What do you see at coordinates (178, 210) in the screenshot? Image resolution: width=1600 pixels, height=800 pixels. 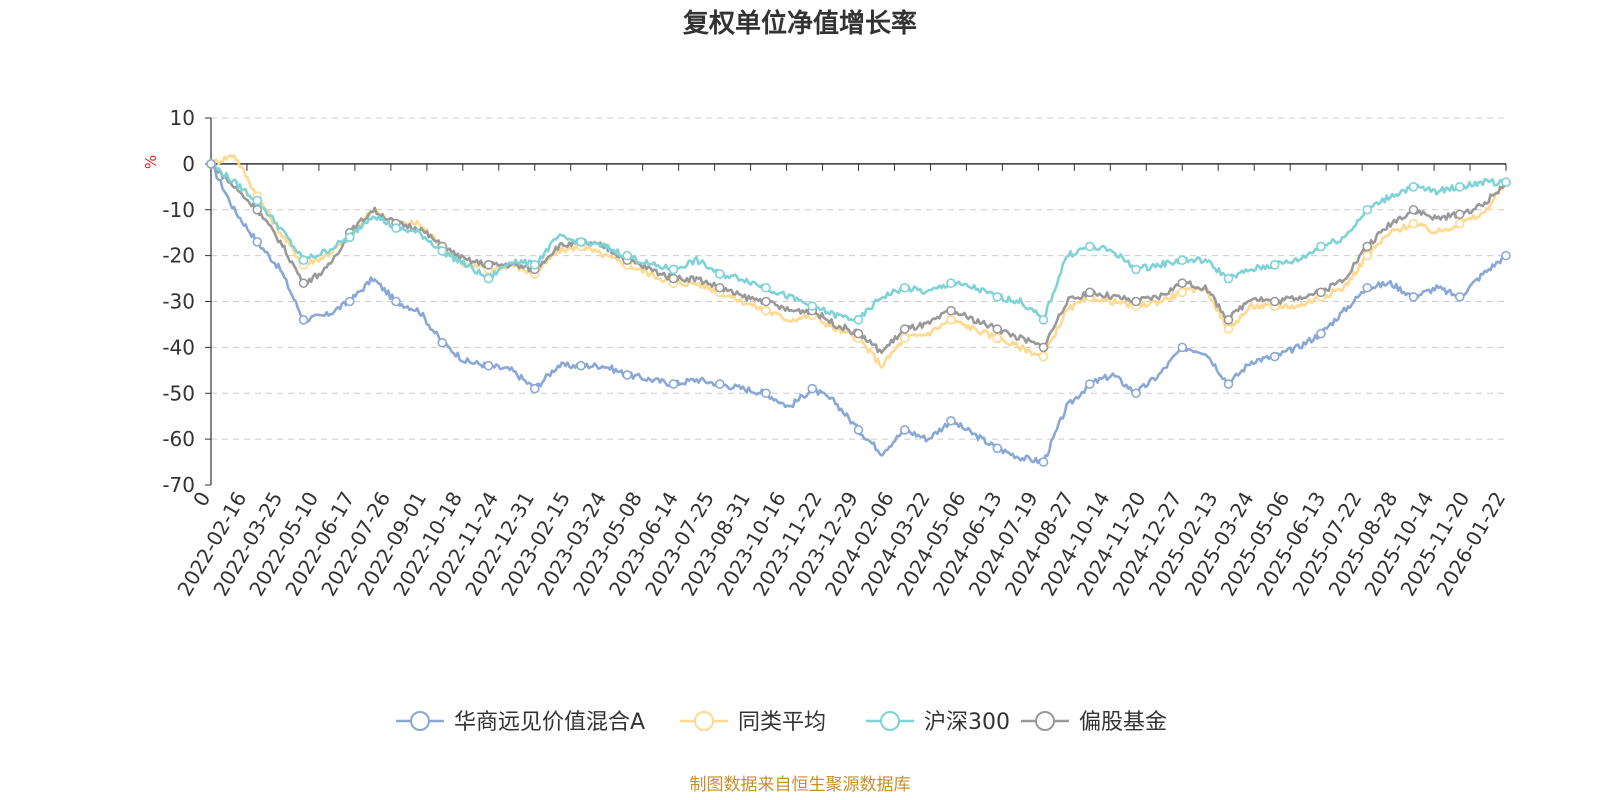 I see `y-tick-label: -10` at bounding box center [178, 210].